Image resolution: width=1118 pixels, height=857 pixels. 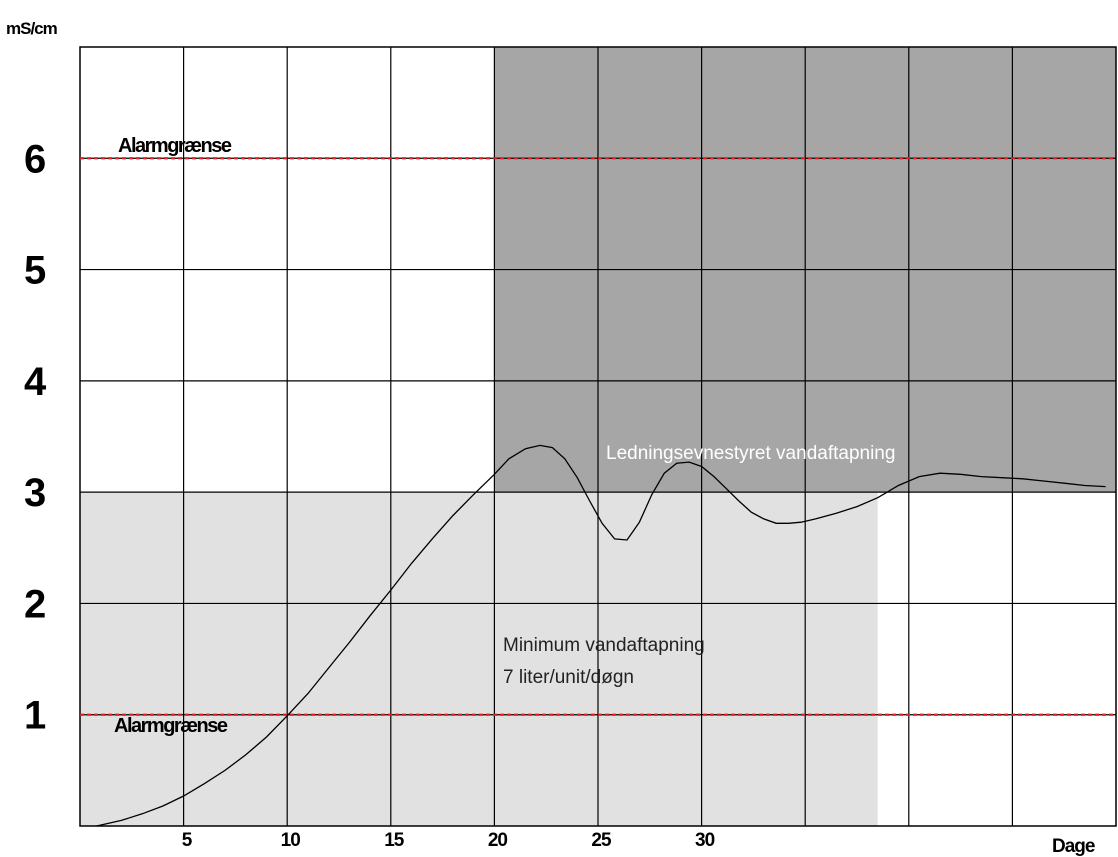 I want to click on x-tick-label: 5, so click(x=187, y=840).